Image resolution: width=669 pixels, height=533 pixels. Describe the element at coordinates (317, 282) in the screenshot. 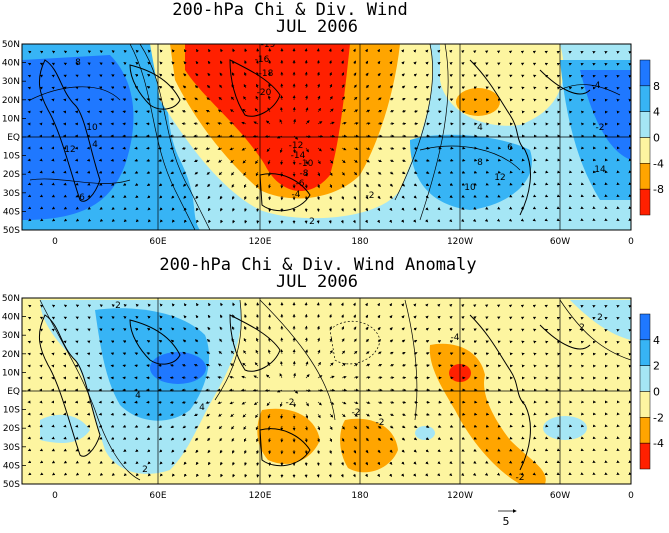

I see `panel2-subtitle: JUL 2006` at that location.